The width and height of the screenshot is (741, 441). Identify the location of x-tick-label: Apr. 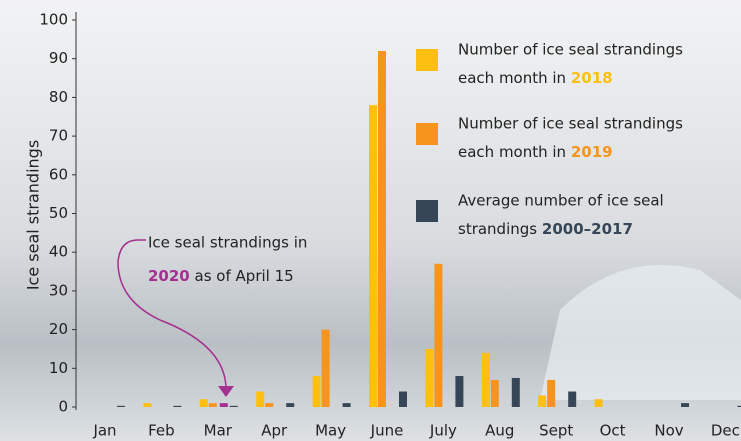
(274, 431).